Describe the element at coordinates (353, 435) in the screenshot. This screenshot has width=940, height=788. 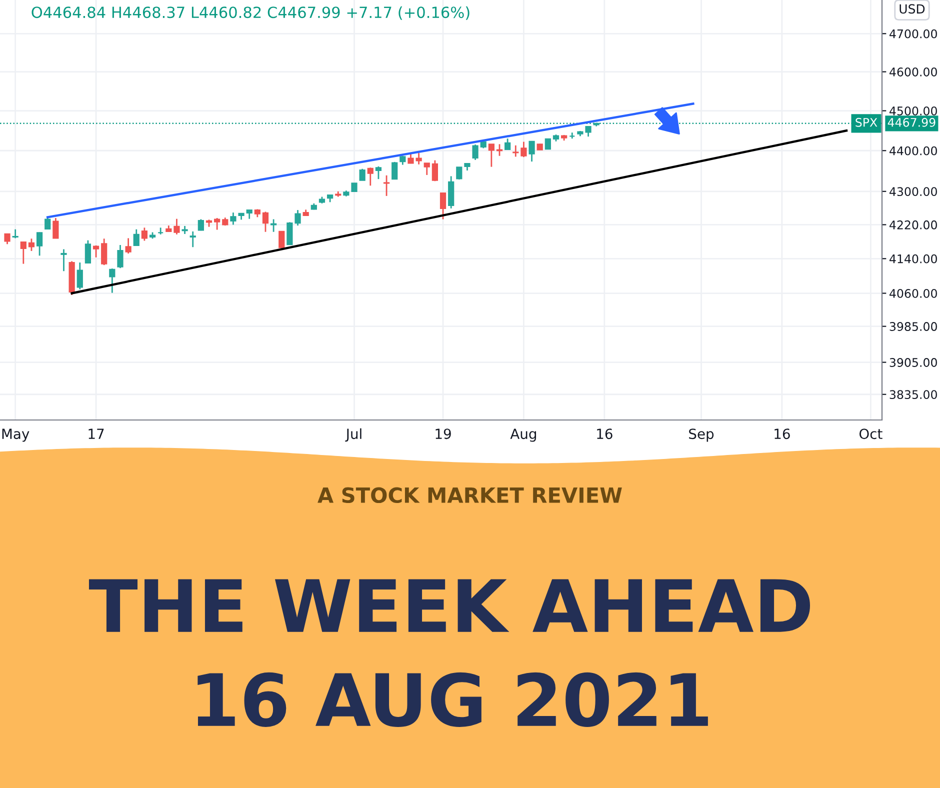
I see `x-tick-label: Jul` at that location.